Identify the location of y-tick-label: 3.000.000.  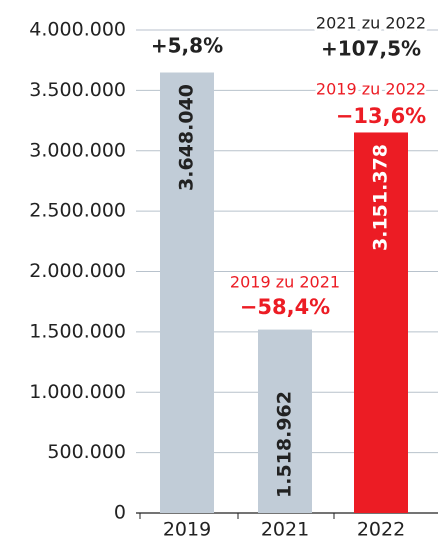
(77, 150).